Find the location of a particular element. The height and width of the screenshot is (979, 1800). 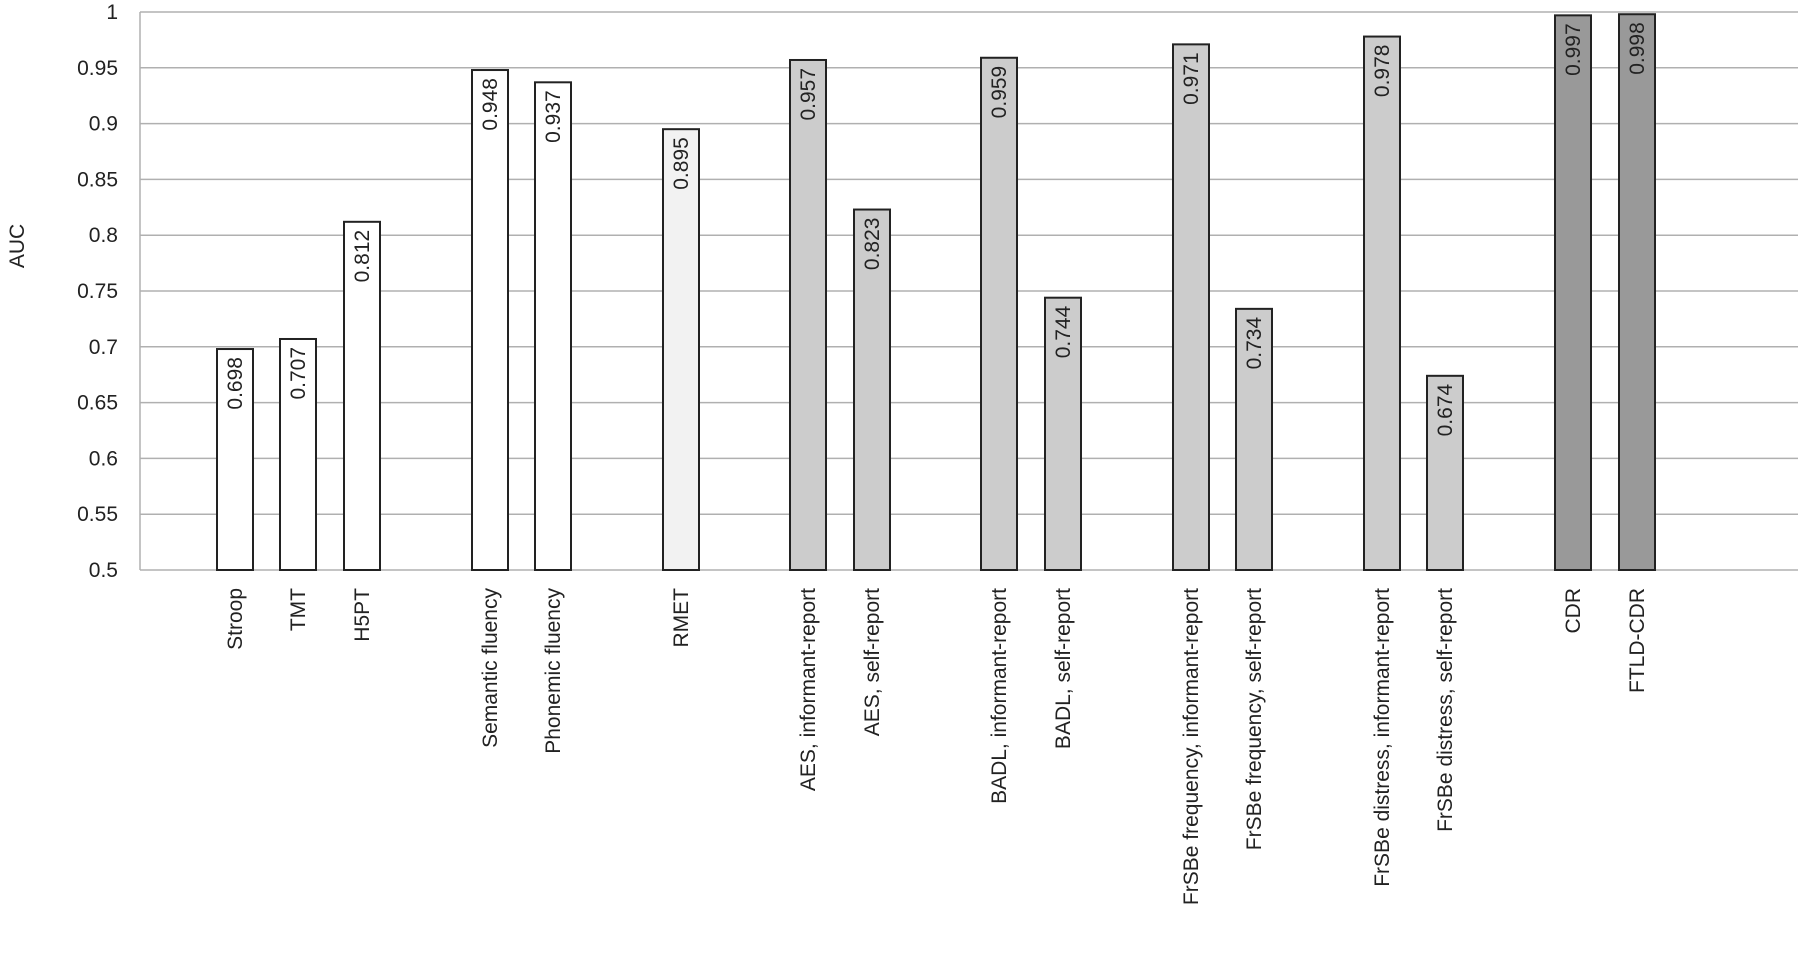

bar-value-label: 0.895 is located at coordinates (681, 163).